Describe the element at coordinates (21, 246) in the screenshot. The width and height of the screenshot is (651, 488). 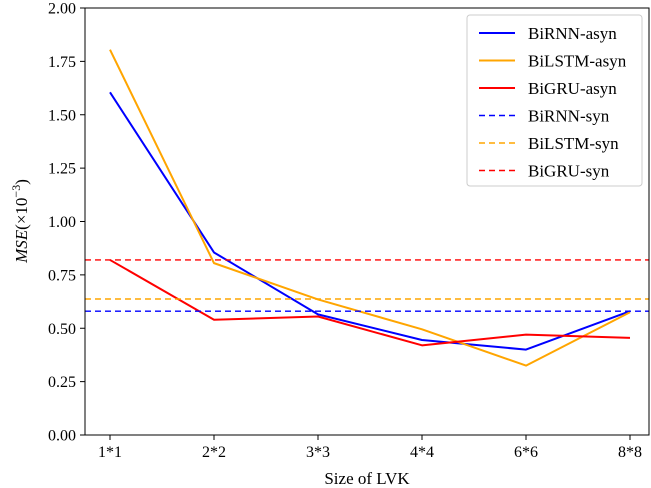
I see `y-axis-title-main: MSE` at that location.